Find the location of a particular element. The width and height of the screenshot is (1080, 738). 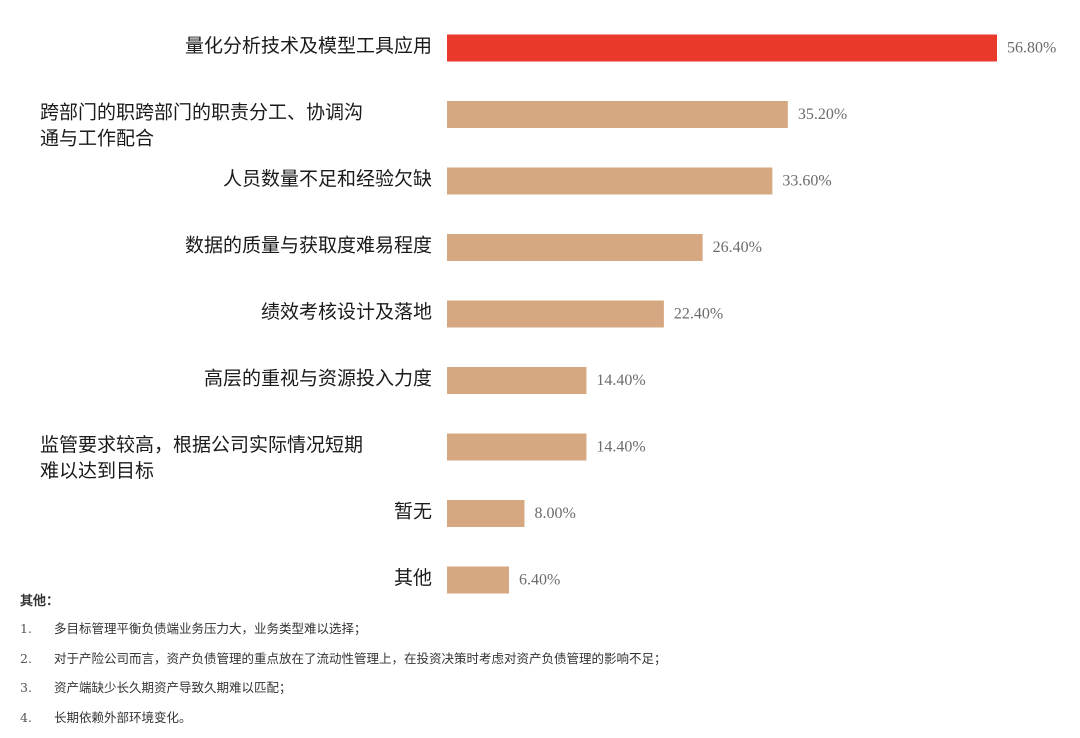

category-label-6-line-1: 难以达到目标 is located at coordinates (97, 471).